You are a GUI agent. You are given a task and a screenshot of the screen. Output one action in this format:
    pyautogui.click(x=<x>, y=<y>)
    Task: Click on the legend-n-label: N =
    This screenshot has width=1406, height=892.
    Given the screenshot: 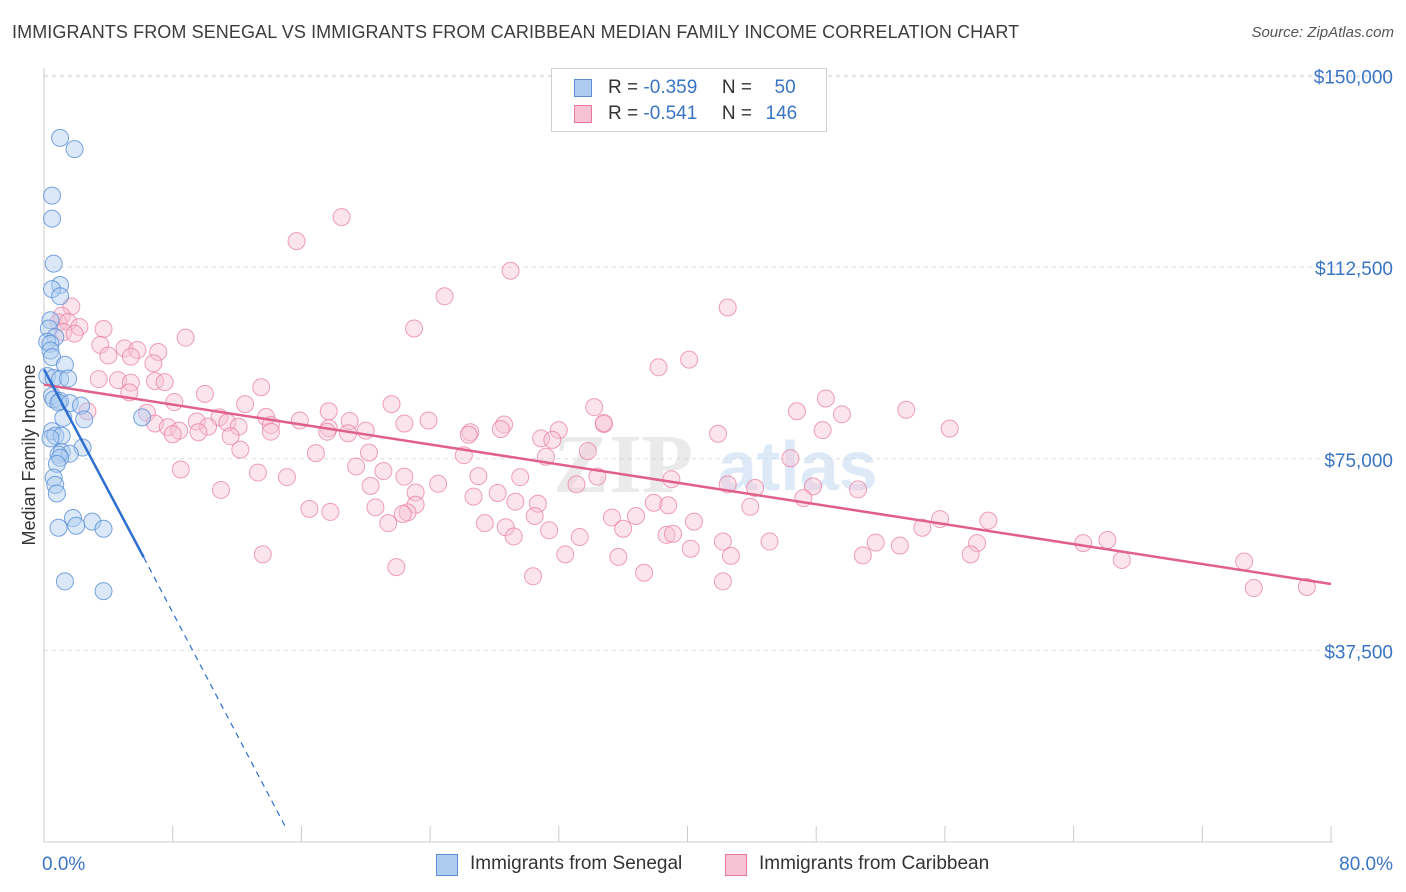 What is the action you would take?
    pyautogui.click(x=736, y=113)
    